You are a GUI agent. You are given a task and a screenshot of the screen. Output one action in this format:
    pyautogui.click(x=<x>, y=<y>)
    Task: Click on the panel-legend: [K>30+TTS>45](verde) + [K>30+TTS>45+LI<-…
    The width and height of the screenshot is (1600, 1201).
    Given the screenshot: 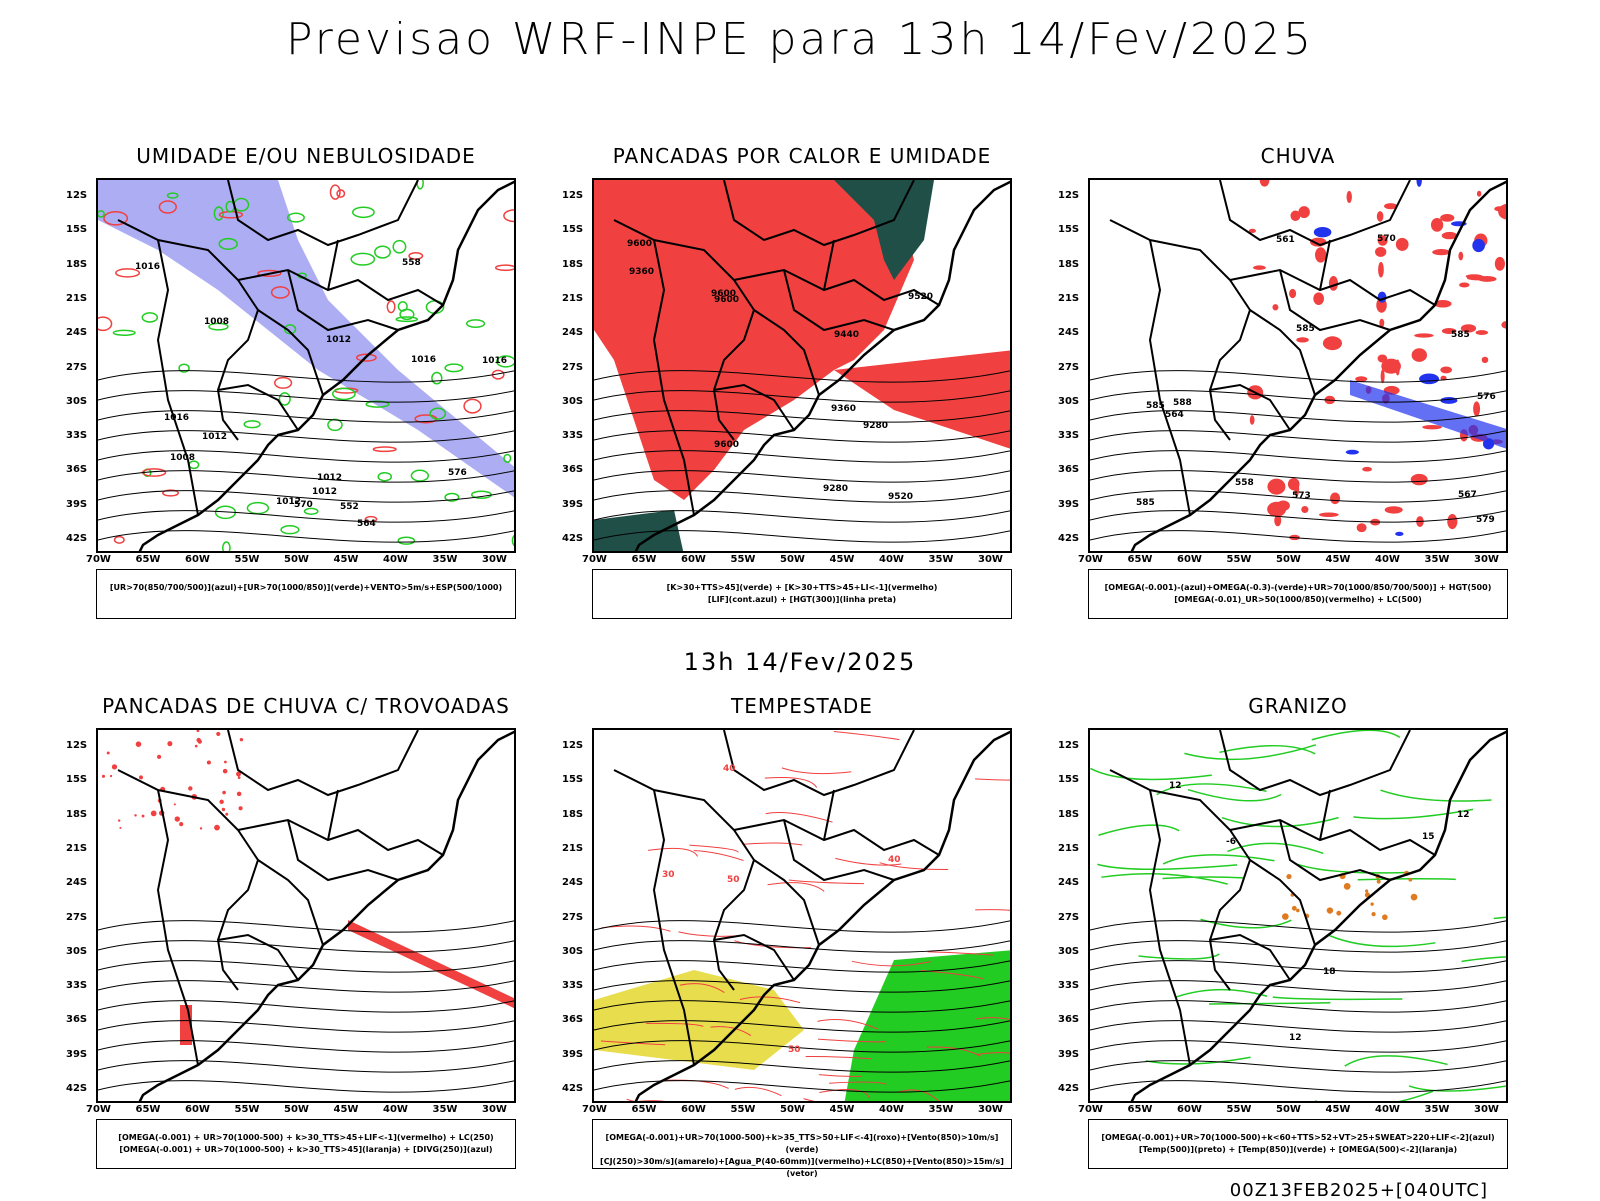 What is the action you would take?
    pyautogui.click(x=802, y=594)
    